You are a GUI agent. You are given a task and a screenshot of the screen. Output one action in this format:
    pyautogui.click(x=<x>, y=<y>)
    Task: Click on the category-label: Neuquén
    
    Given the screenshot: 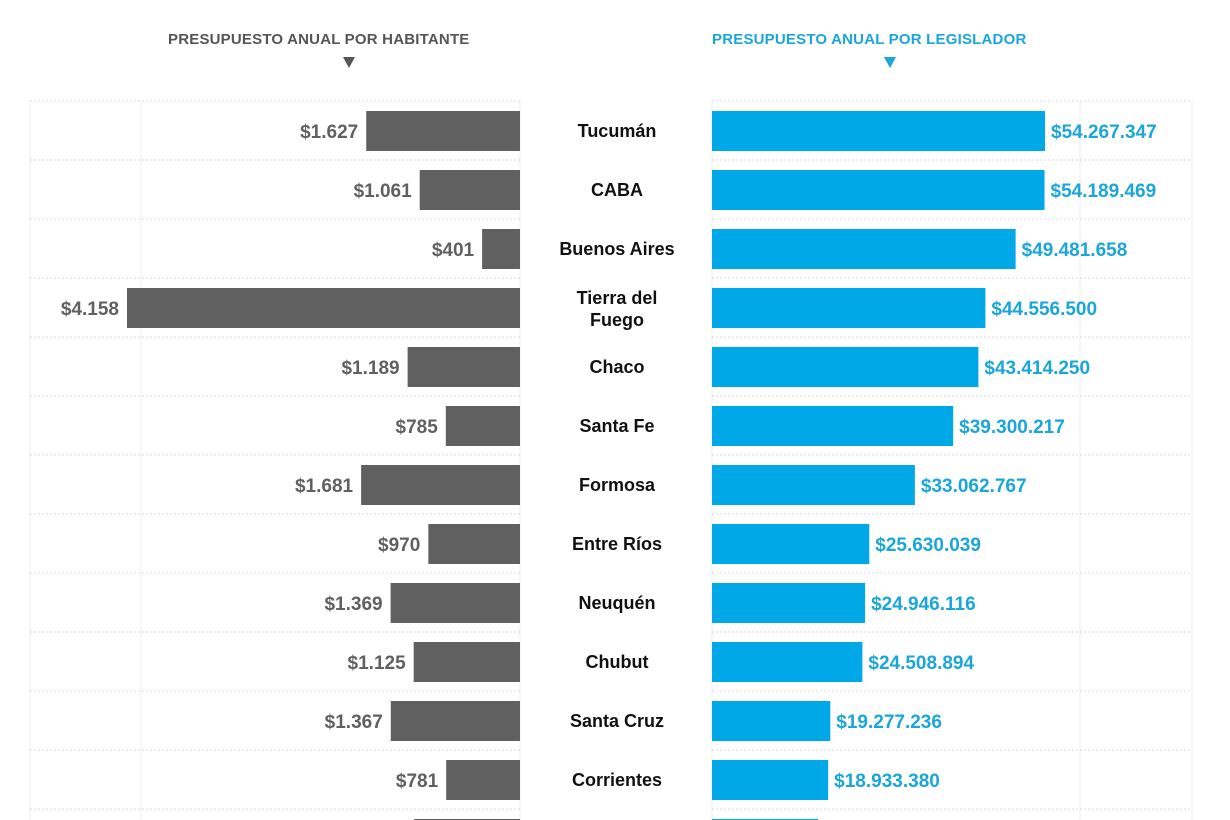 What is the action you would take?
    pyautogui.click(x=616, y=603)
    